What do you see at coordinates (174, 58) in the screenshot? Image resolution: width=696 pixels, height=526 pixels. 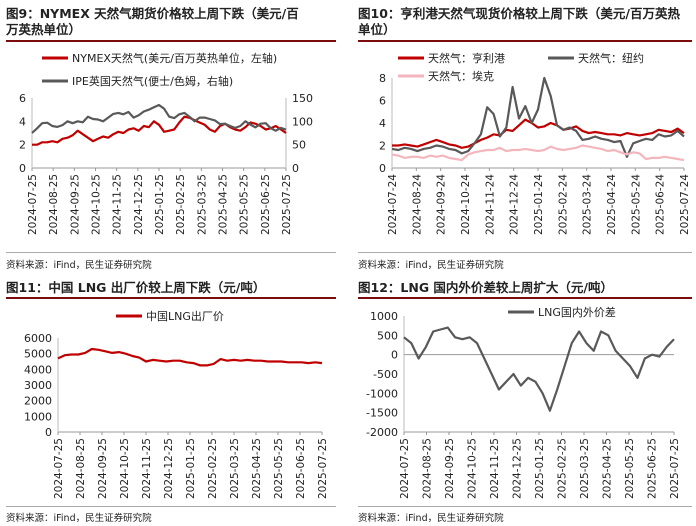 I see `legend-label: NYMEX天然气(美元/百万英热单位，左轴)` at bounding box center [174, 58].